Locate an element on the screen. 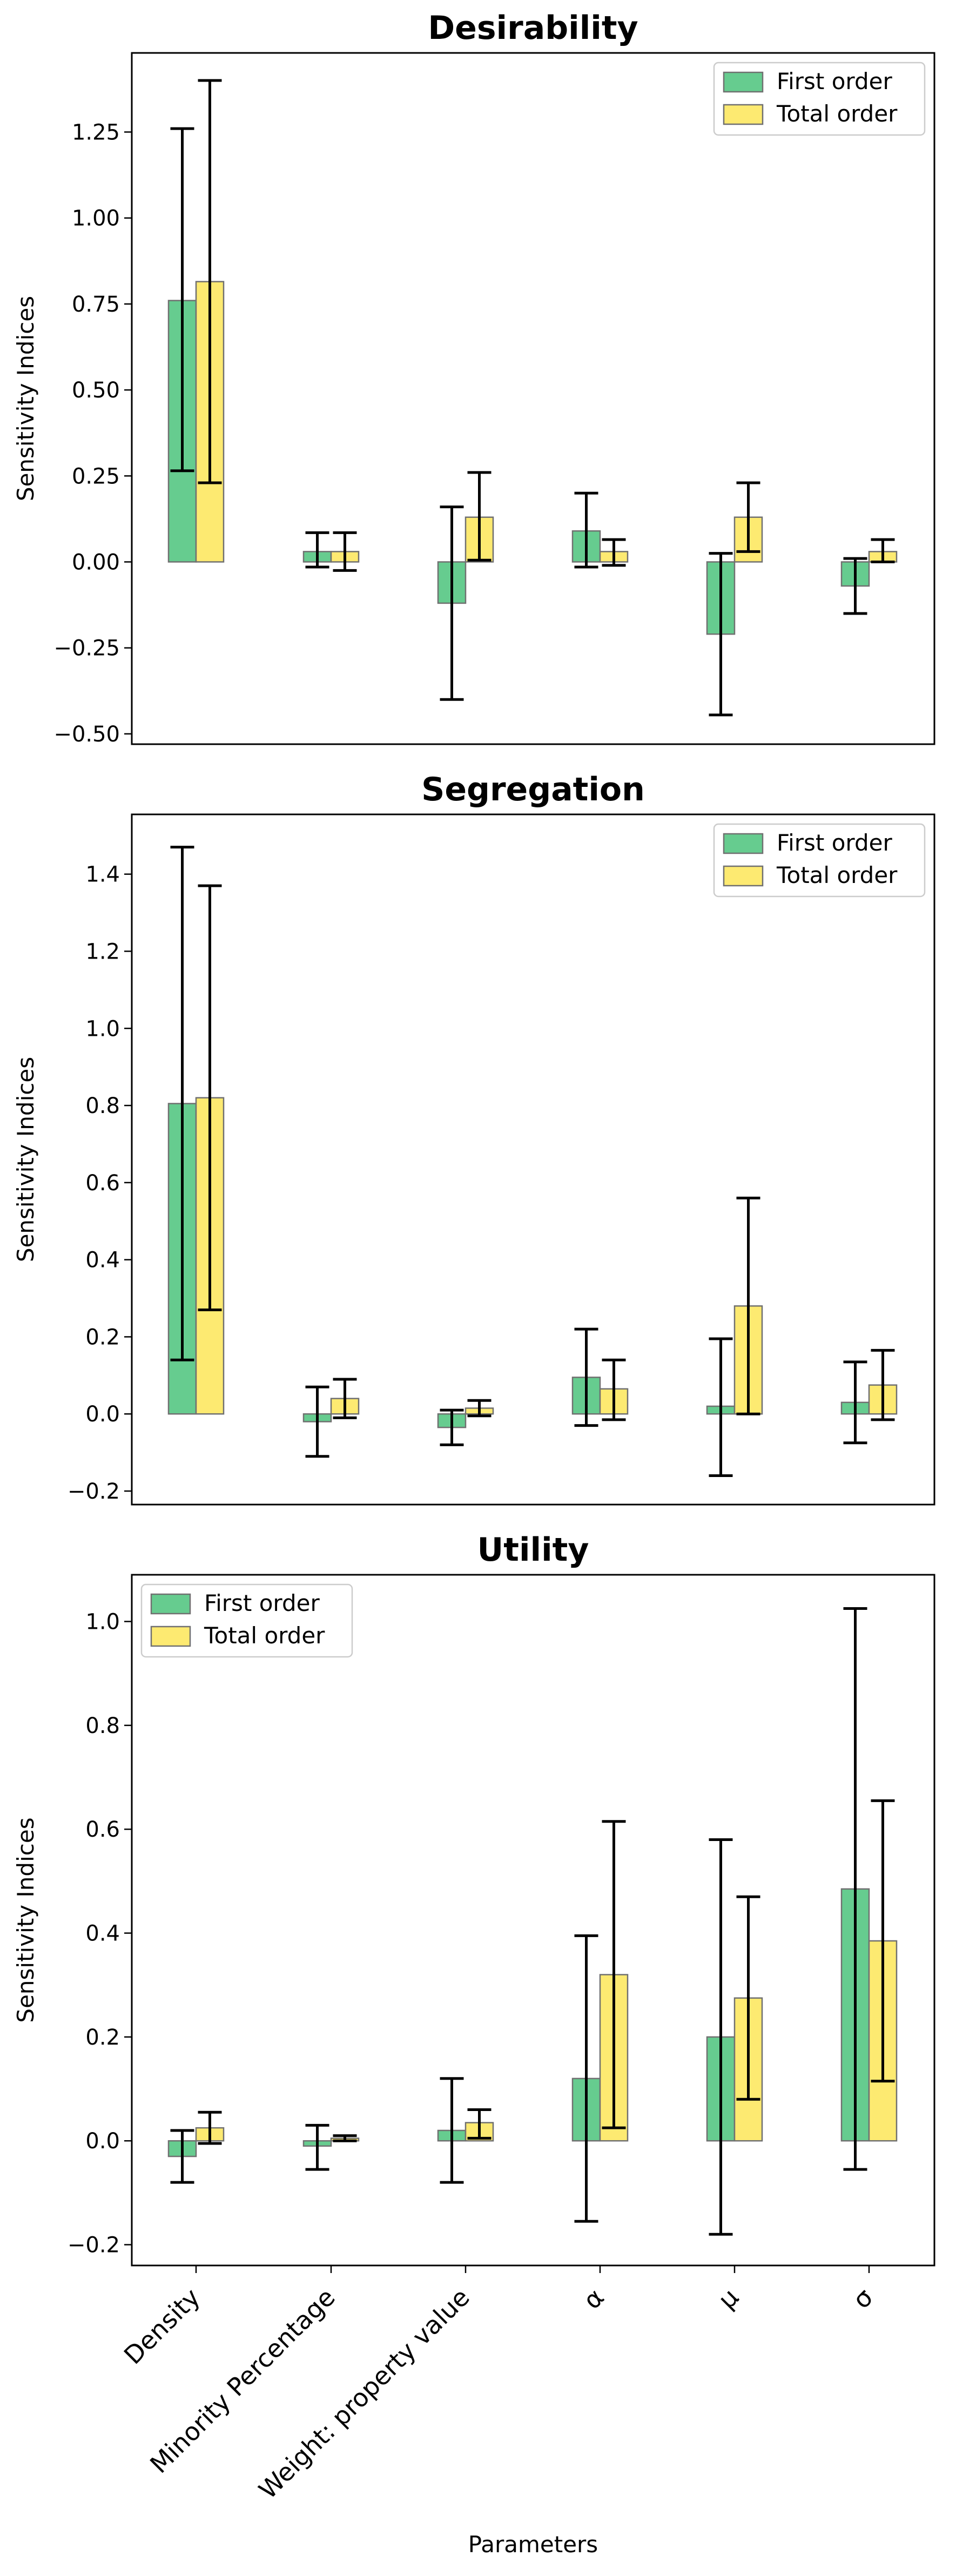  chart-title: Segregation is located at coordinates (533, 789).